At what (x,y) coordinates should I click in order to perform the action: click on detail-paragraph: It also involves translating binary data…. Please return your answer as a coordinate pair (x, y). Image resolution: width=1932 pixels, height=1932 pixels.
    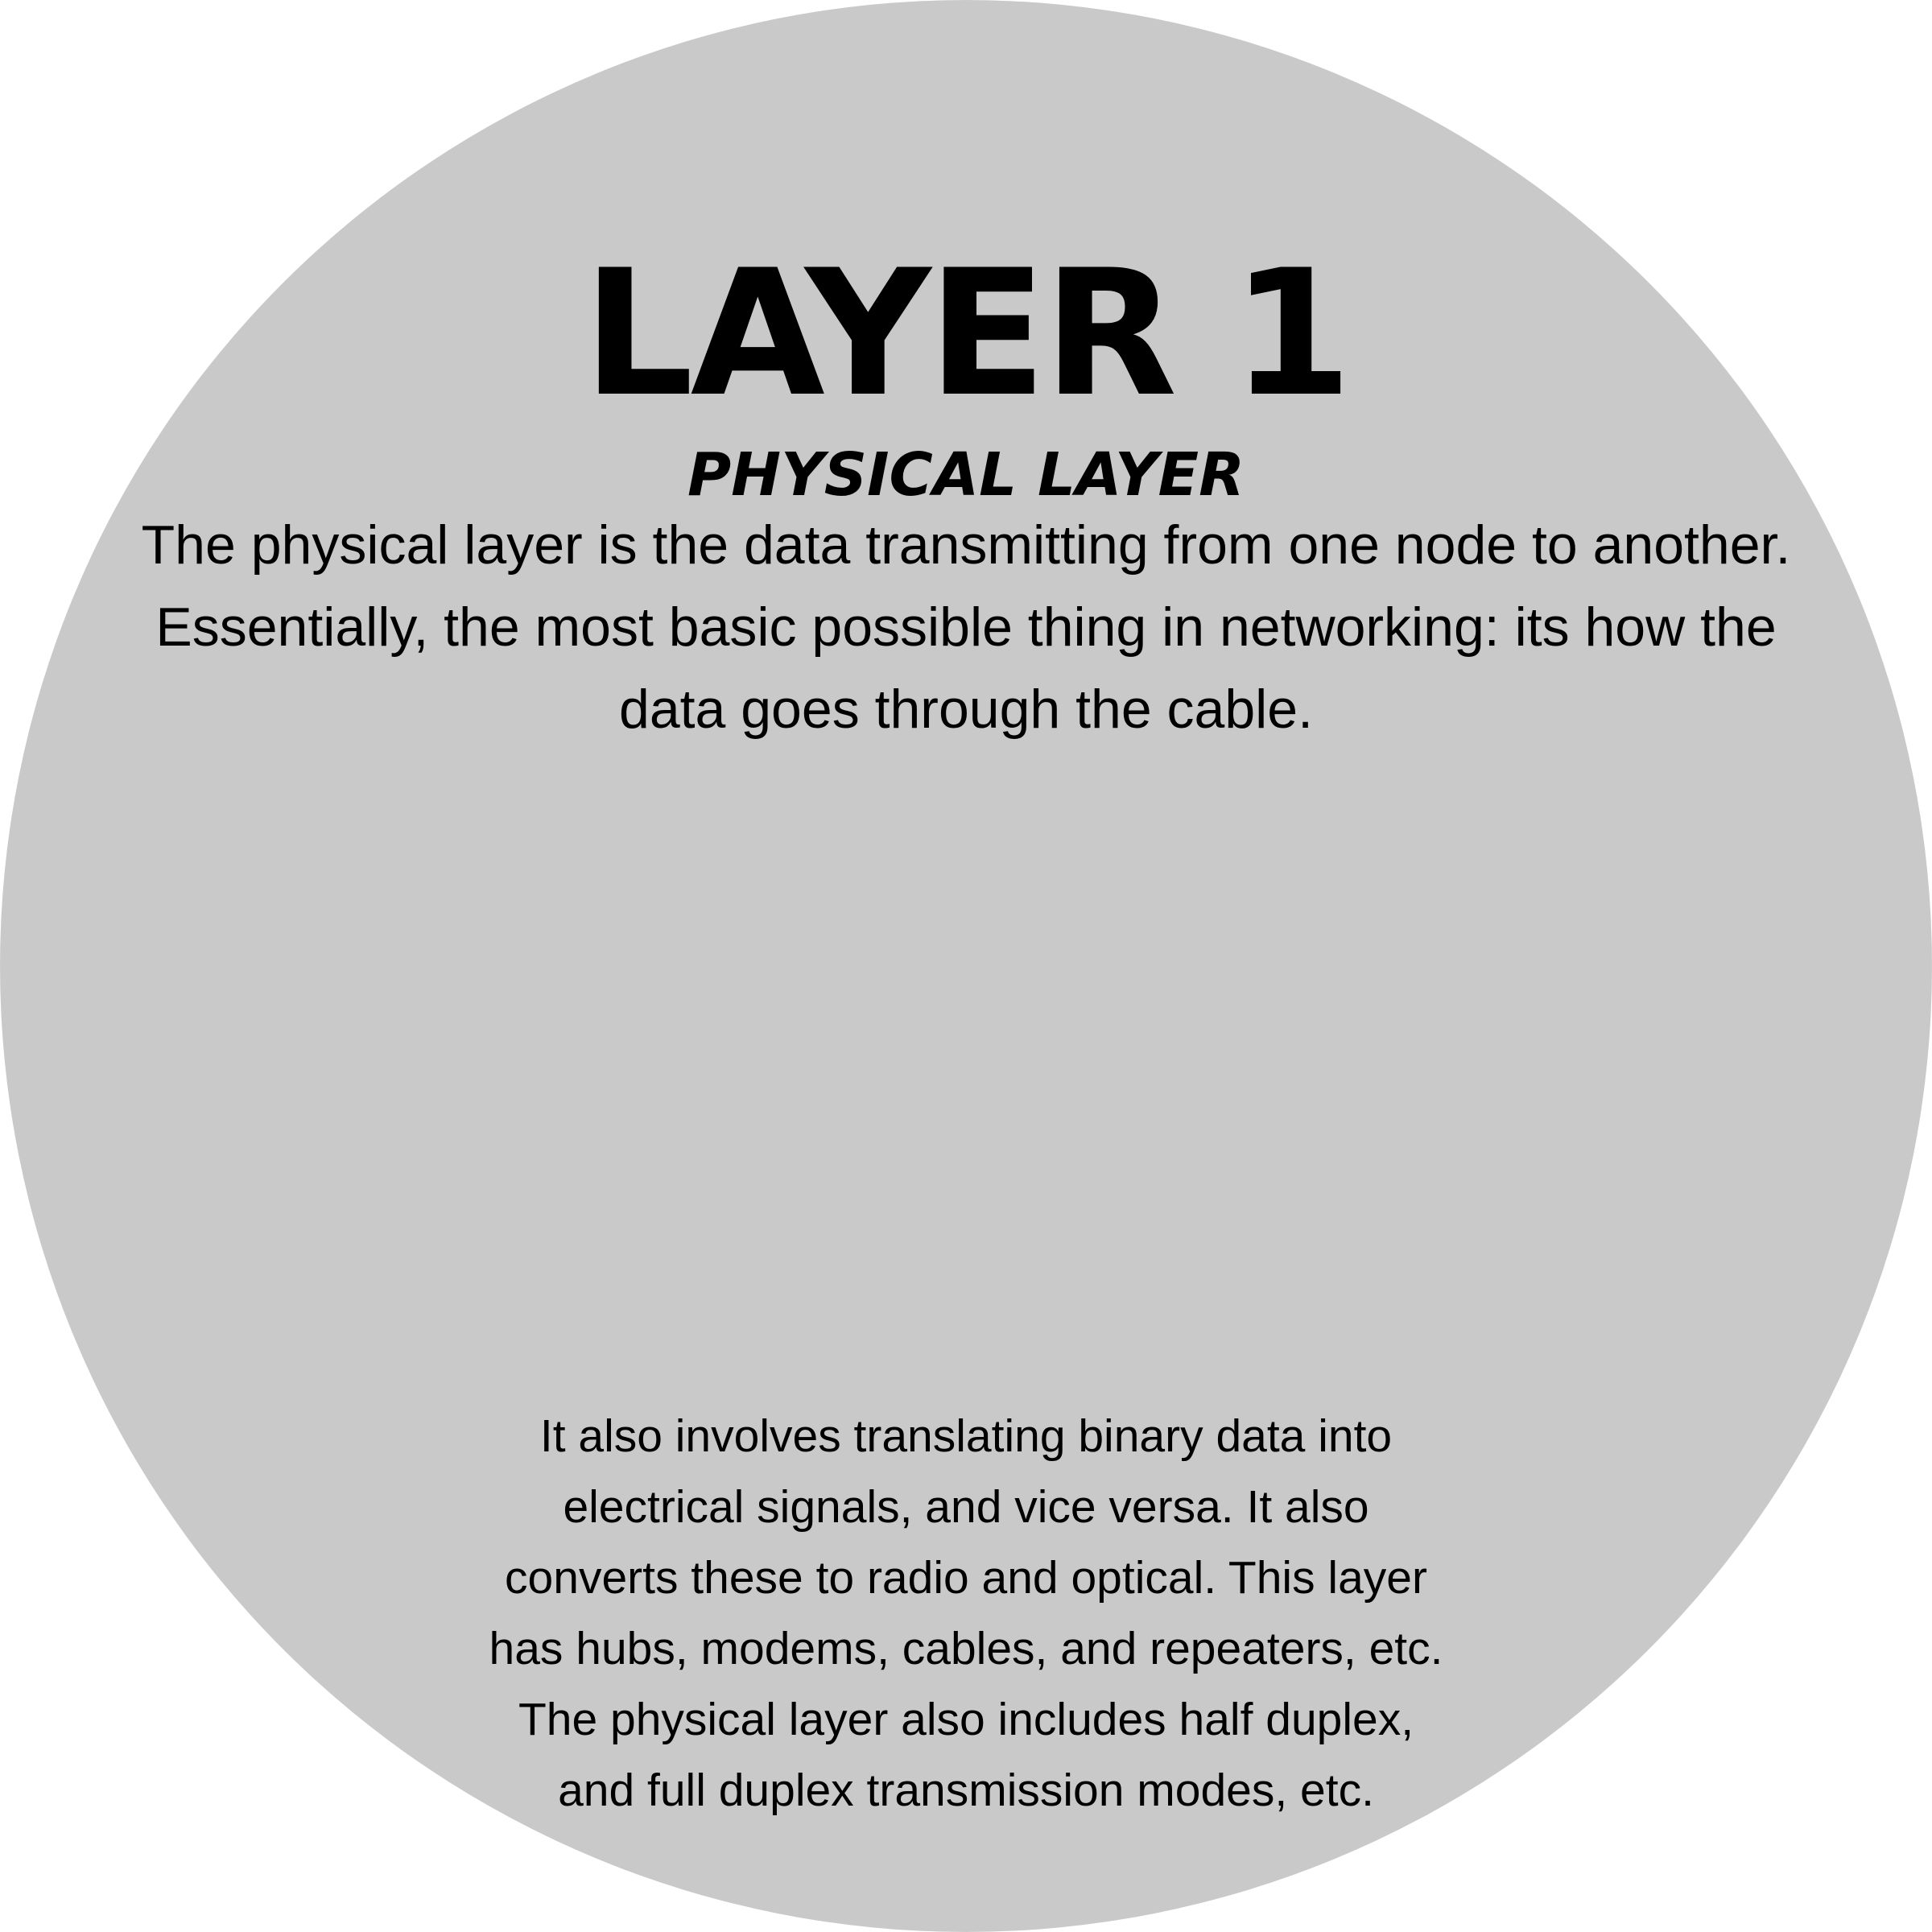
    Looking at the image, I should click on (966, 1613).